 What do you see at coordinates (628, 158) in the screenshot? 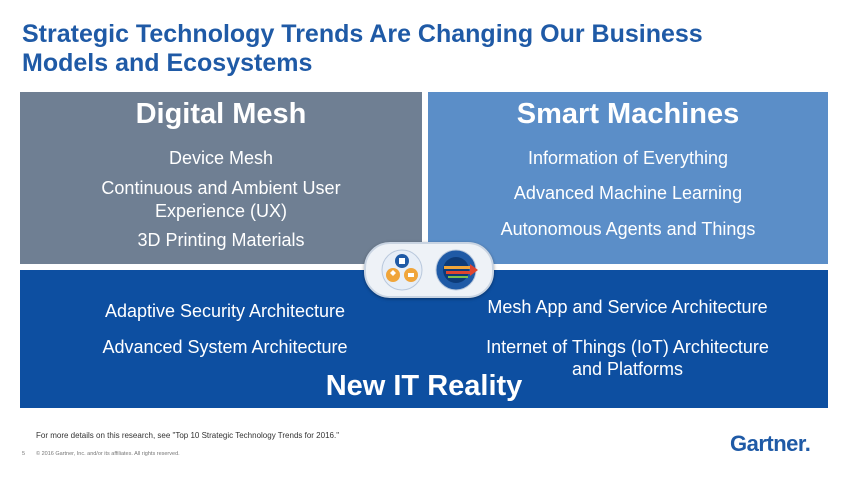
I see `smart-machines-item-information: Information of Everything` at bounding box center [628, 158].